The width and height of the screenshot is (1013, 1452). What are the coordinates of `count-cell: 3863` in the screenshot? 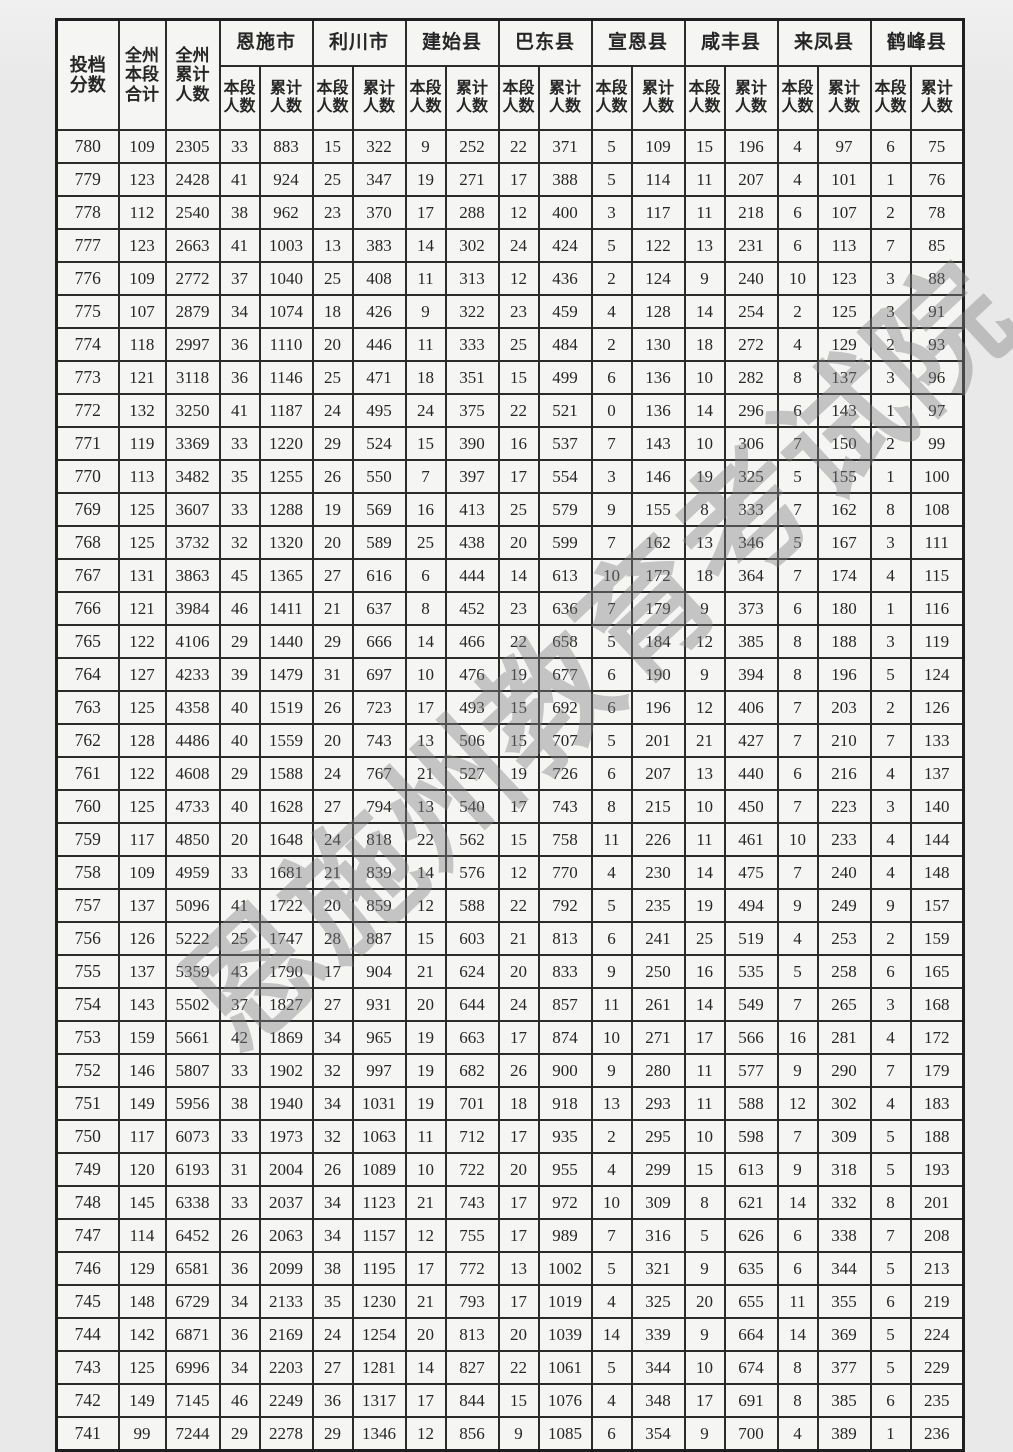 It's located at (192, 575).